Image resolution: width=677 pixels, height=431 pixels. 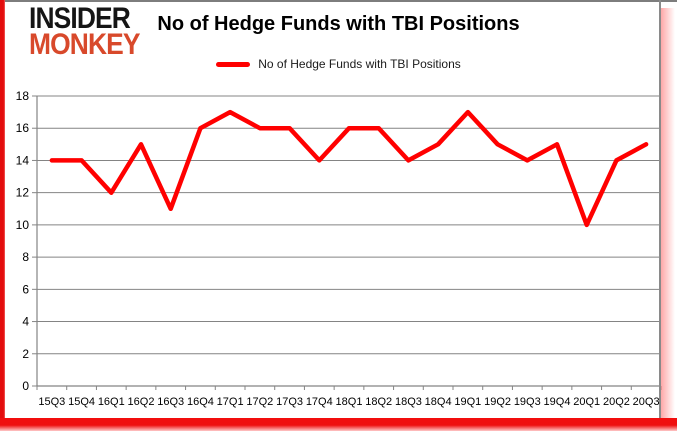 I want to click on y-tick-label: 0, so click(x=25, y=386).